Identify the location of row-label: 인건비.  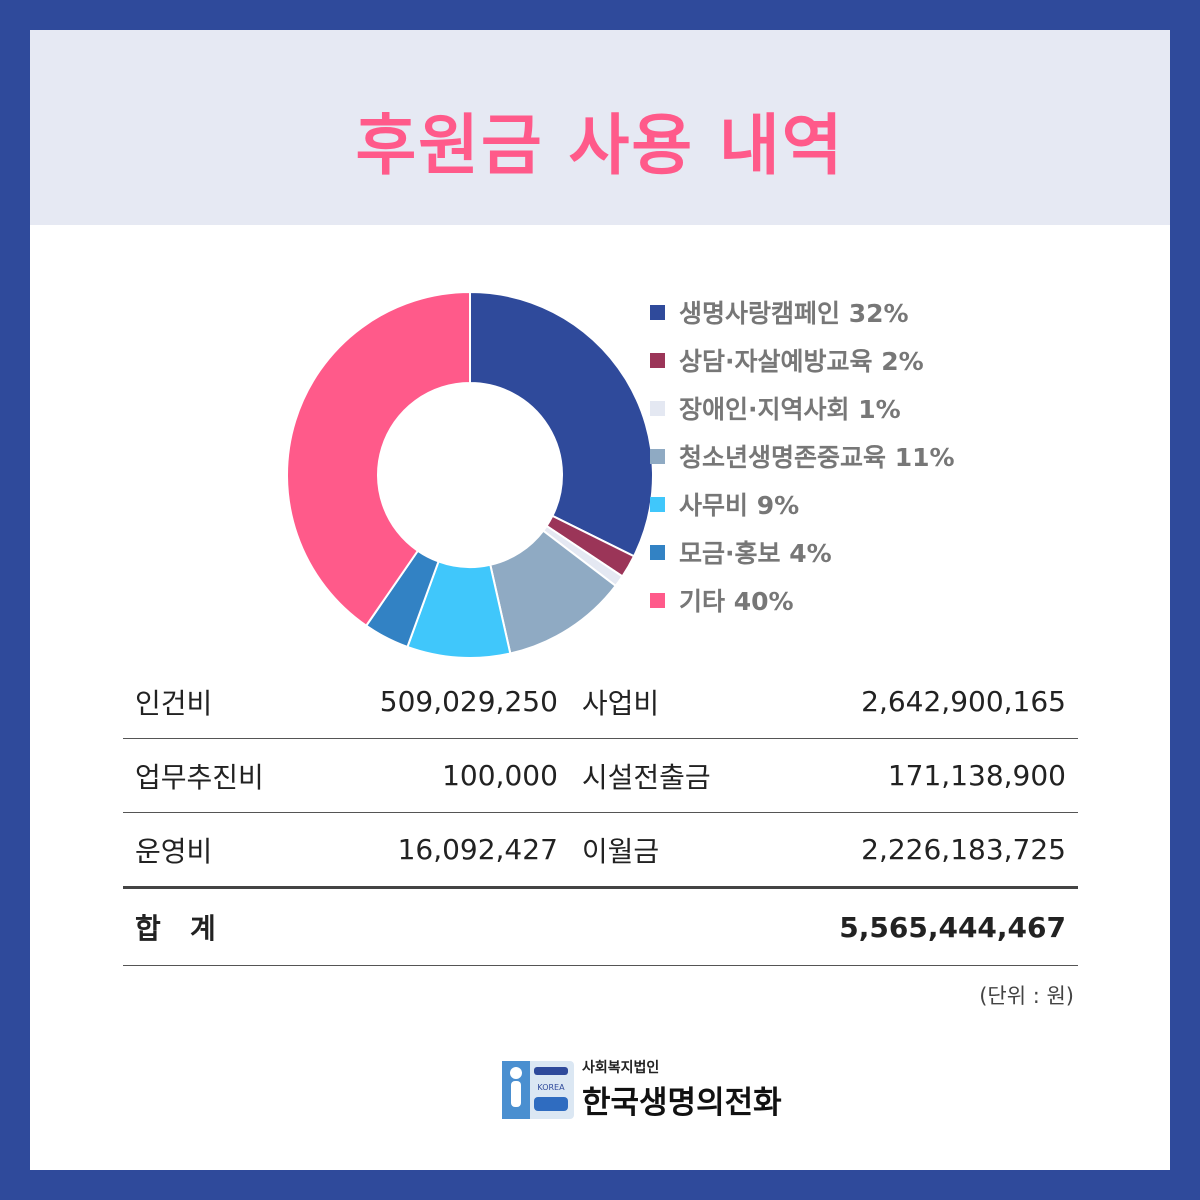
(219, 702).